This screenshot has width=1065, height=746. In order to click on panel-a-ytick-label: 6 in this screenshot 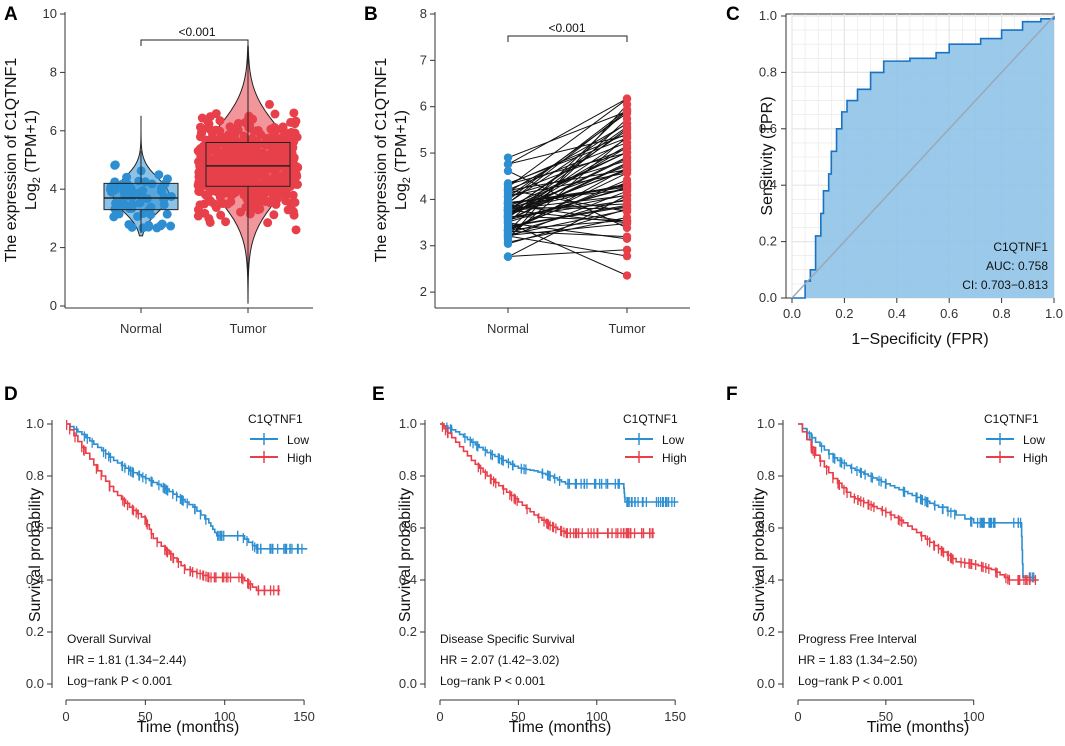, I will do `click(53, 130)`.